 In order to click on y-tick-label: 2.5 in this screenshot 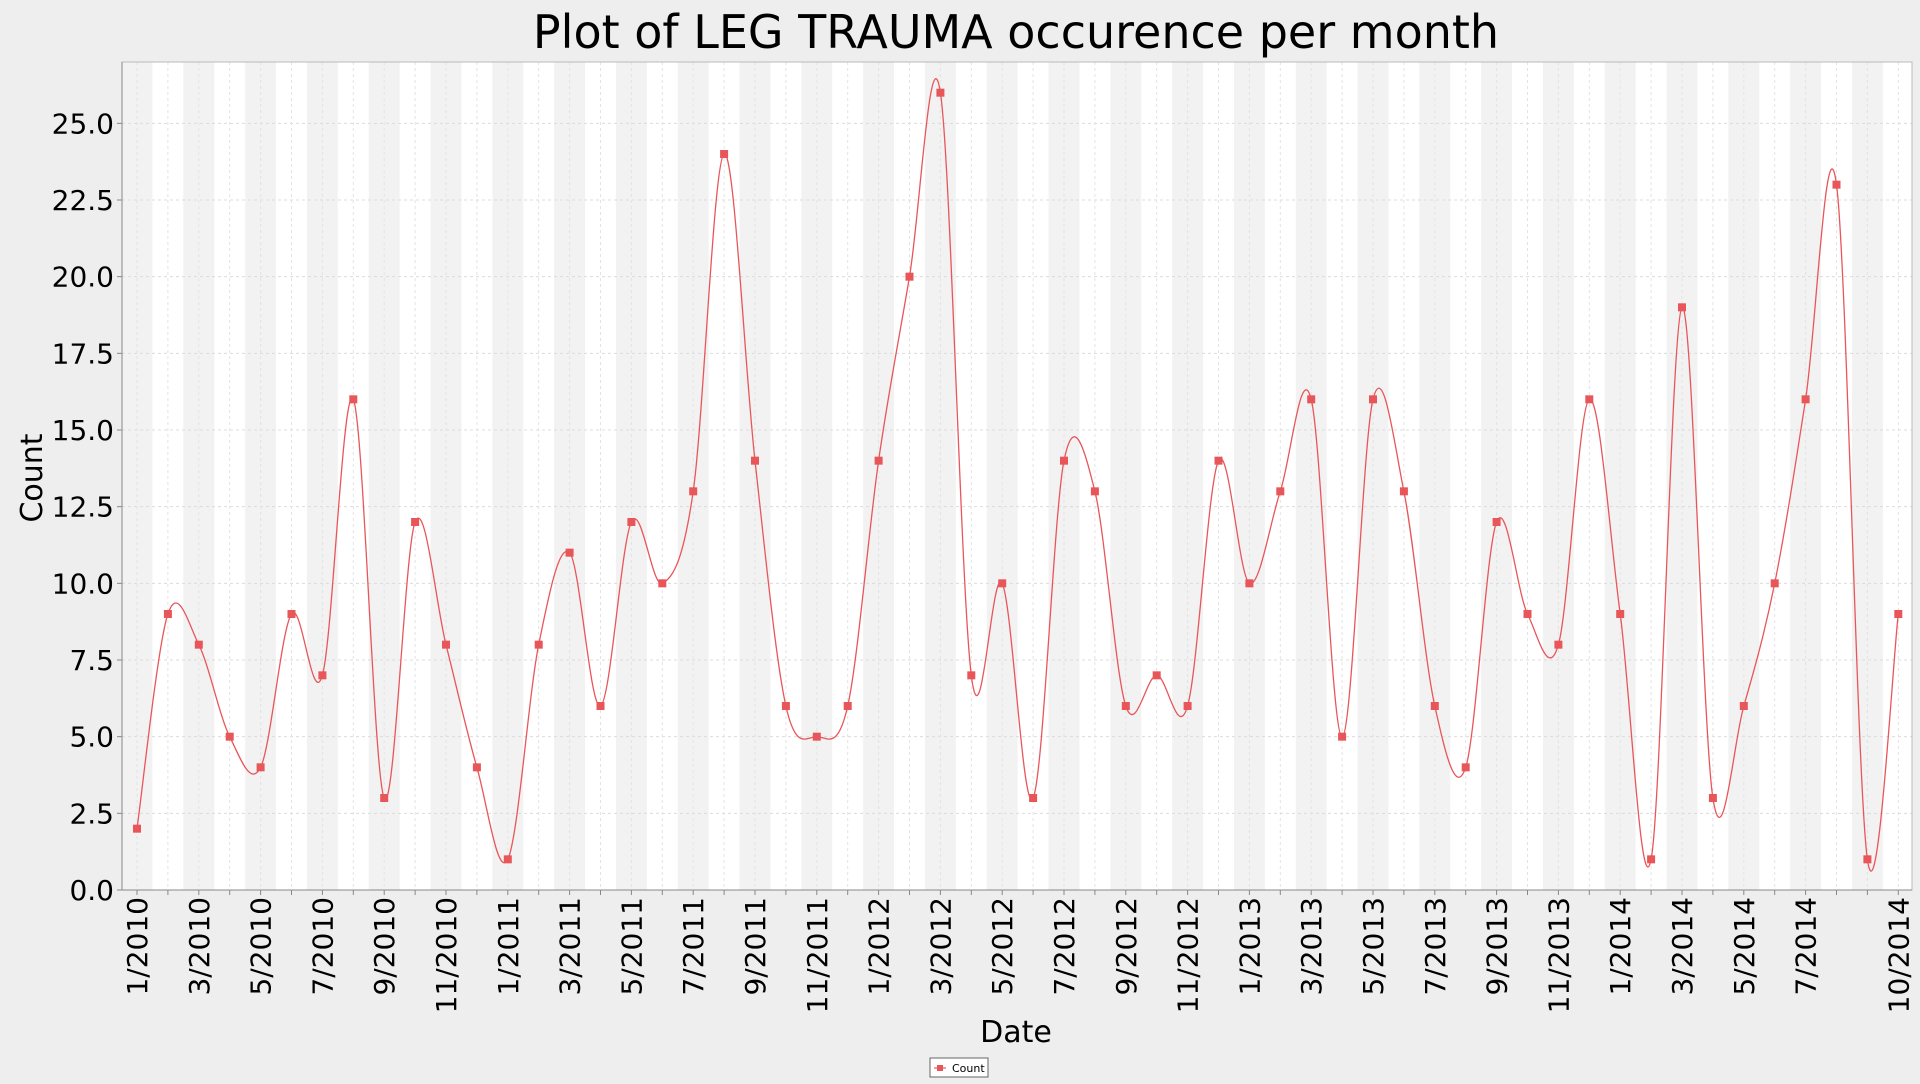, I will do `click(91, 813)`.